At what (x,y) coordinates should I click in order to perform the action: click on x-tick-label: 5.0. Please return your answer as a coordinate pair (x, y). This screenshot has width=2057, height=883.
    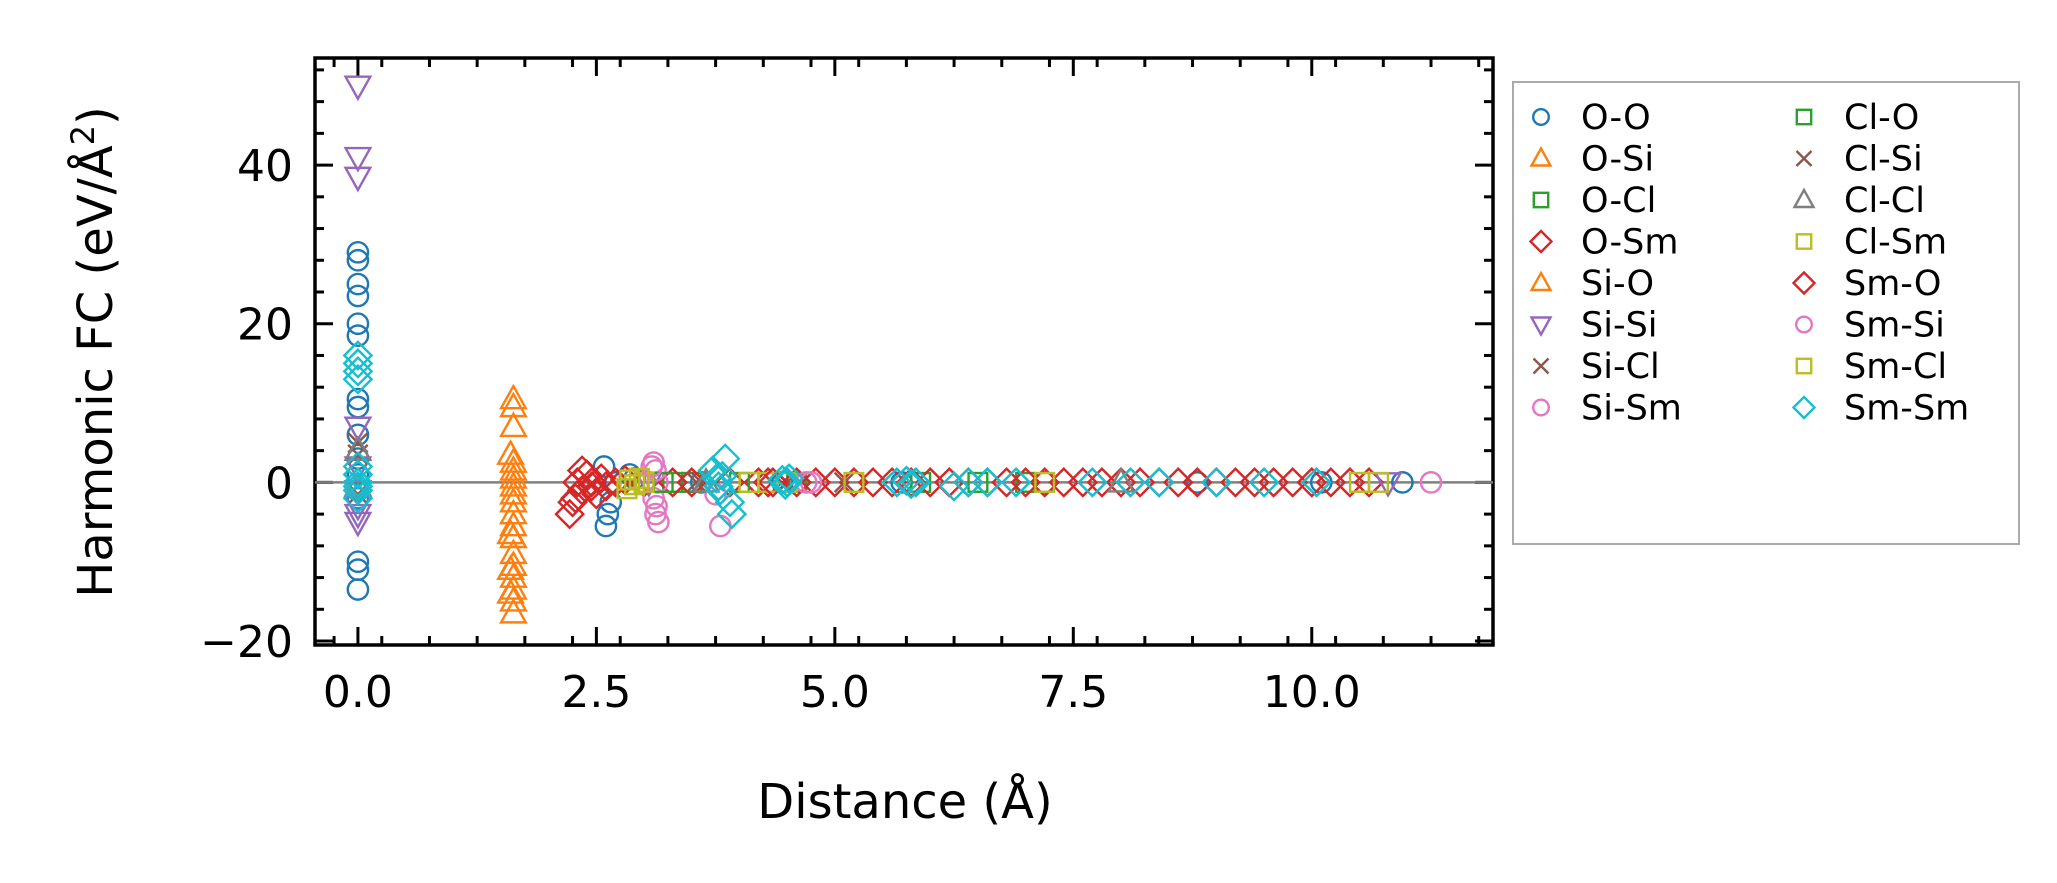
    Looking at the image, I should click on (835, 692).